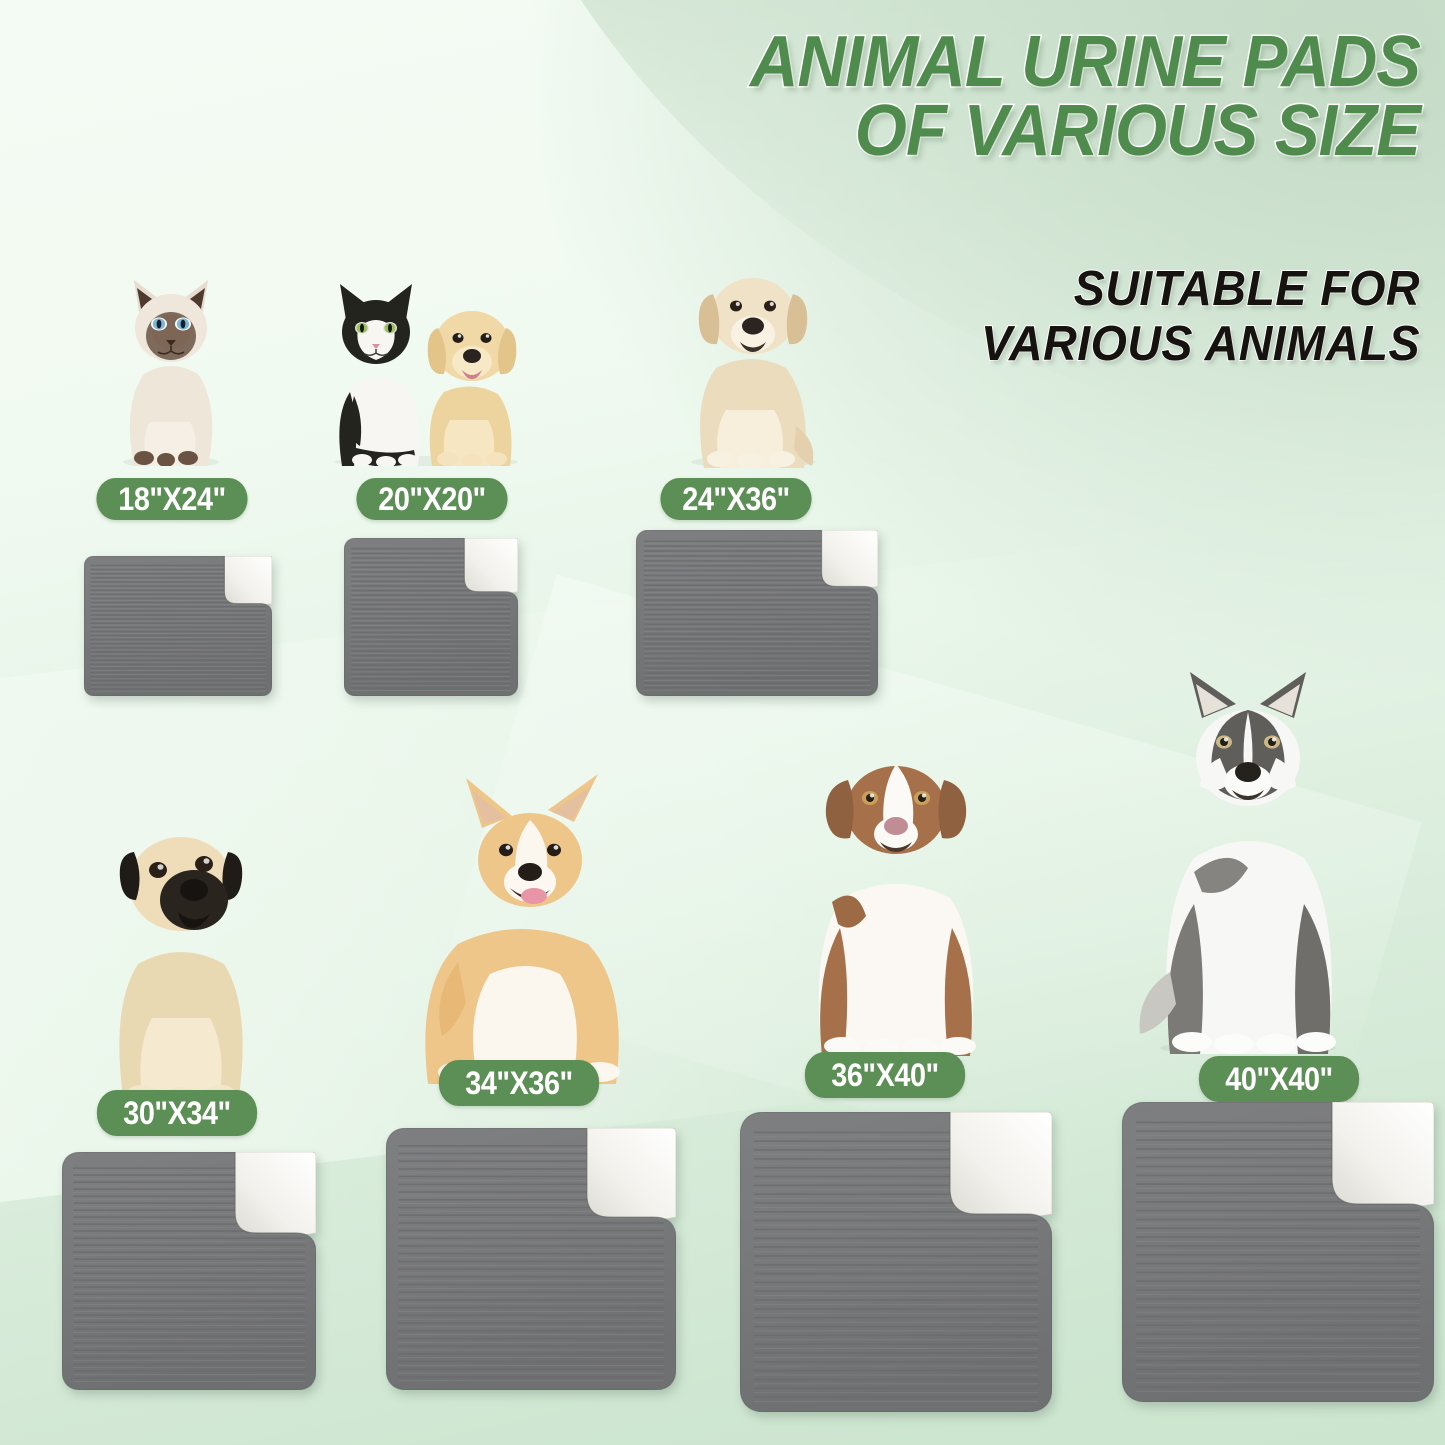  Describe the element at coordinates (181, 958) in the screenshot. I see `animal-photo-pug` at that location.